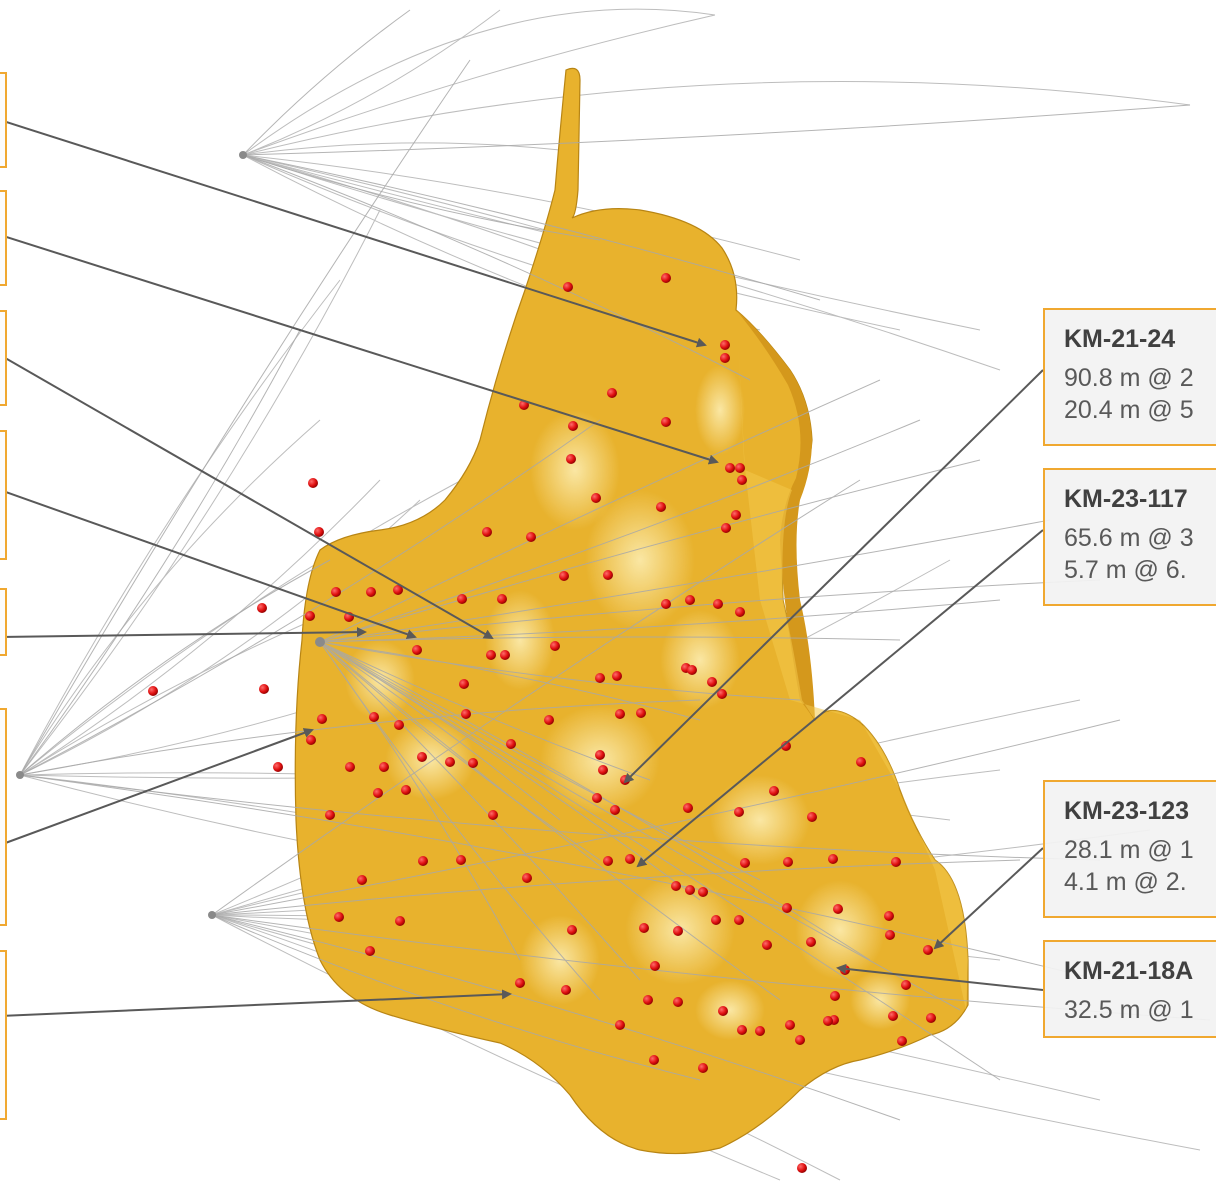 The height and width of the screenshot is (1185, 1216). Describe the element at coordinates (1129, 410) in the screenshot. I see `callout-intercept: 20.4 m @ 5` at that location.